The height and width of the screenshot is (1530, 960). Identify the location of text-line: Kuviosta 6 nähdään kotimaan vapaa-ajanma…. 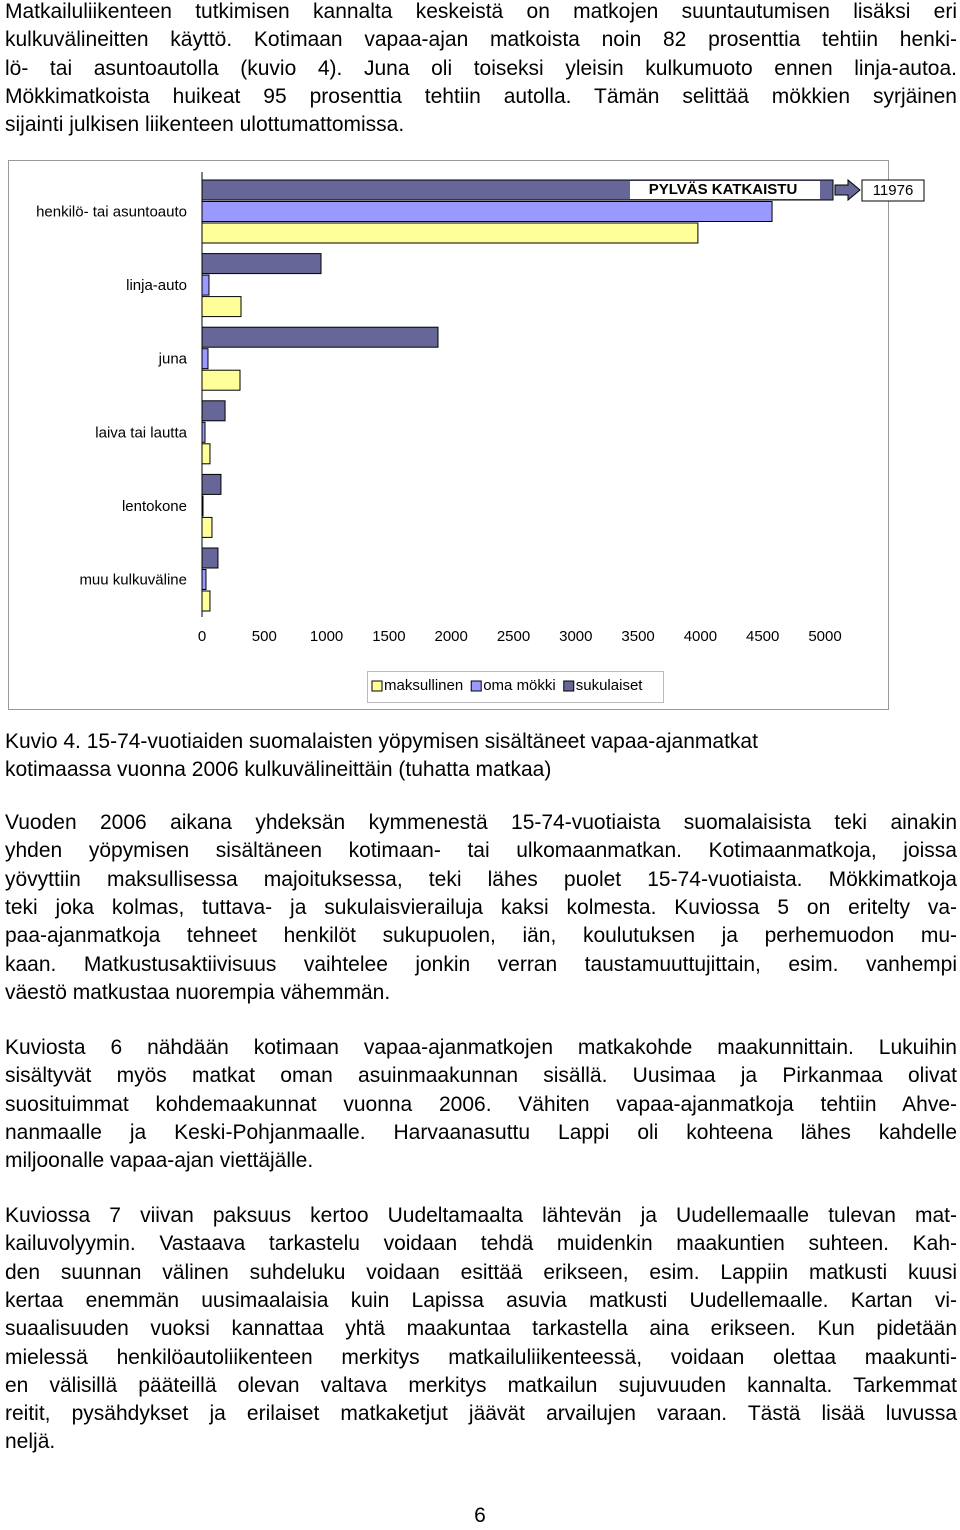
(481, 1047).